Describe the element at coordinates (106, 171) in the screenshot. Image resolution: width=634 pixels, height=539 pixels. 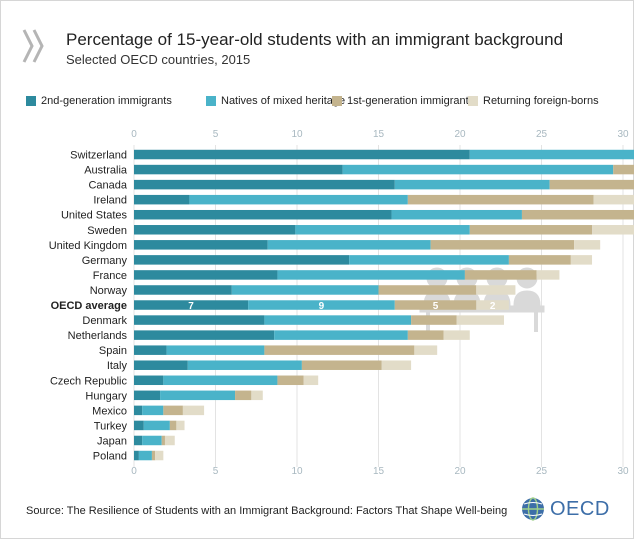
I see `category-label: Australia` at that location.